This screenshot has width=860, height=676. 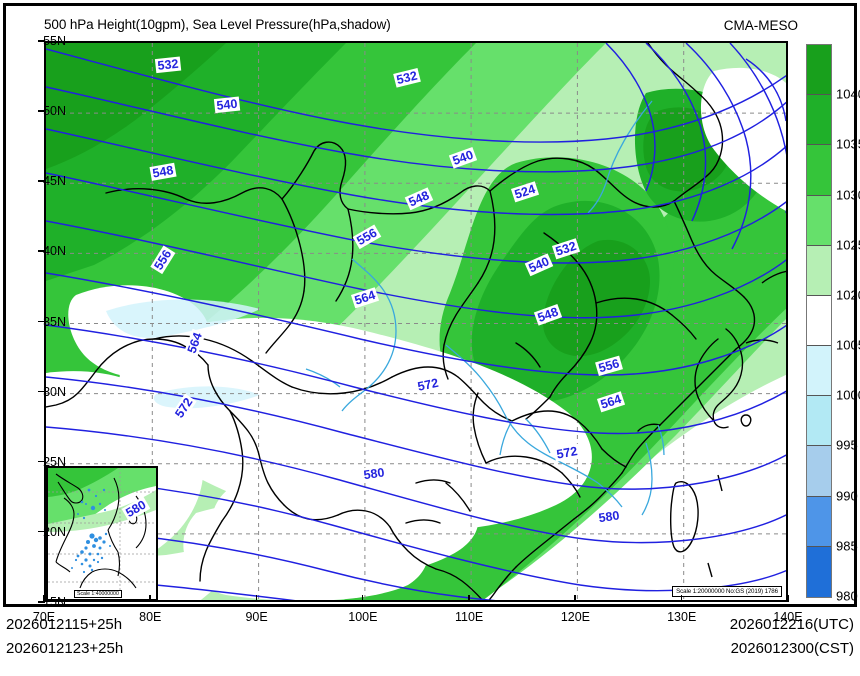 What do you see at coordinates (727, 591) in the screenshot?
I see `map-scale-note: Scale 1:20000000 No:GS (2019) 1786` at bounding box center [727, 591].